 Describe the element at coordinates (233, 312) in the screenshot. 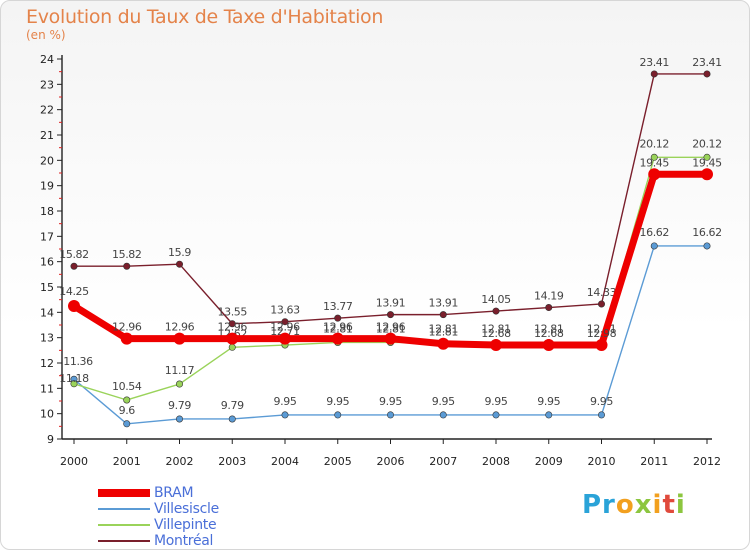

I see `data-label-montreal: 13.55` at that location.